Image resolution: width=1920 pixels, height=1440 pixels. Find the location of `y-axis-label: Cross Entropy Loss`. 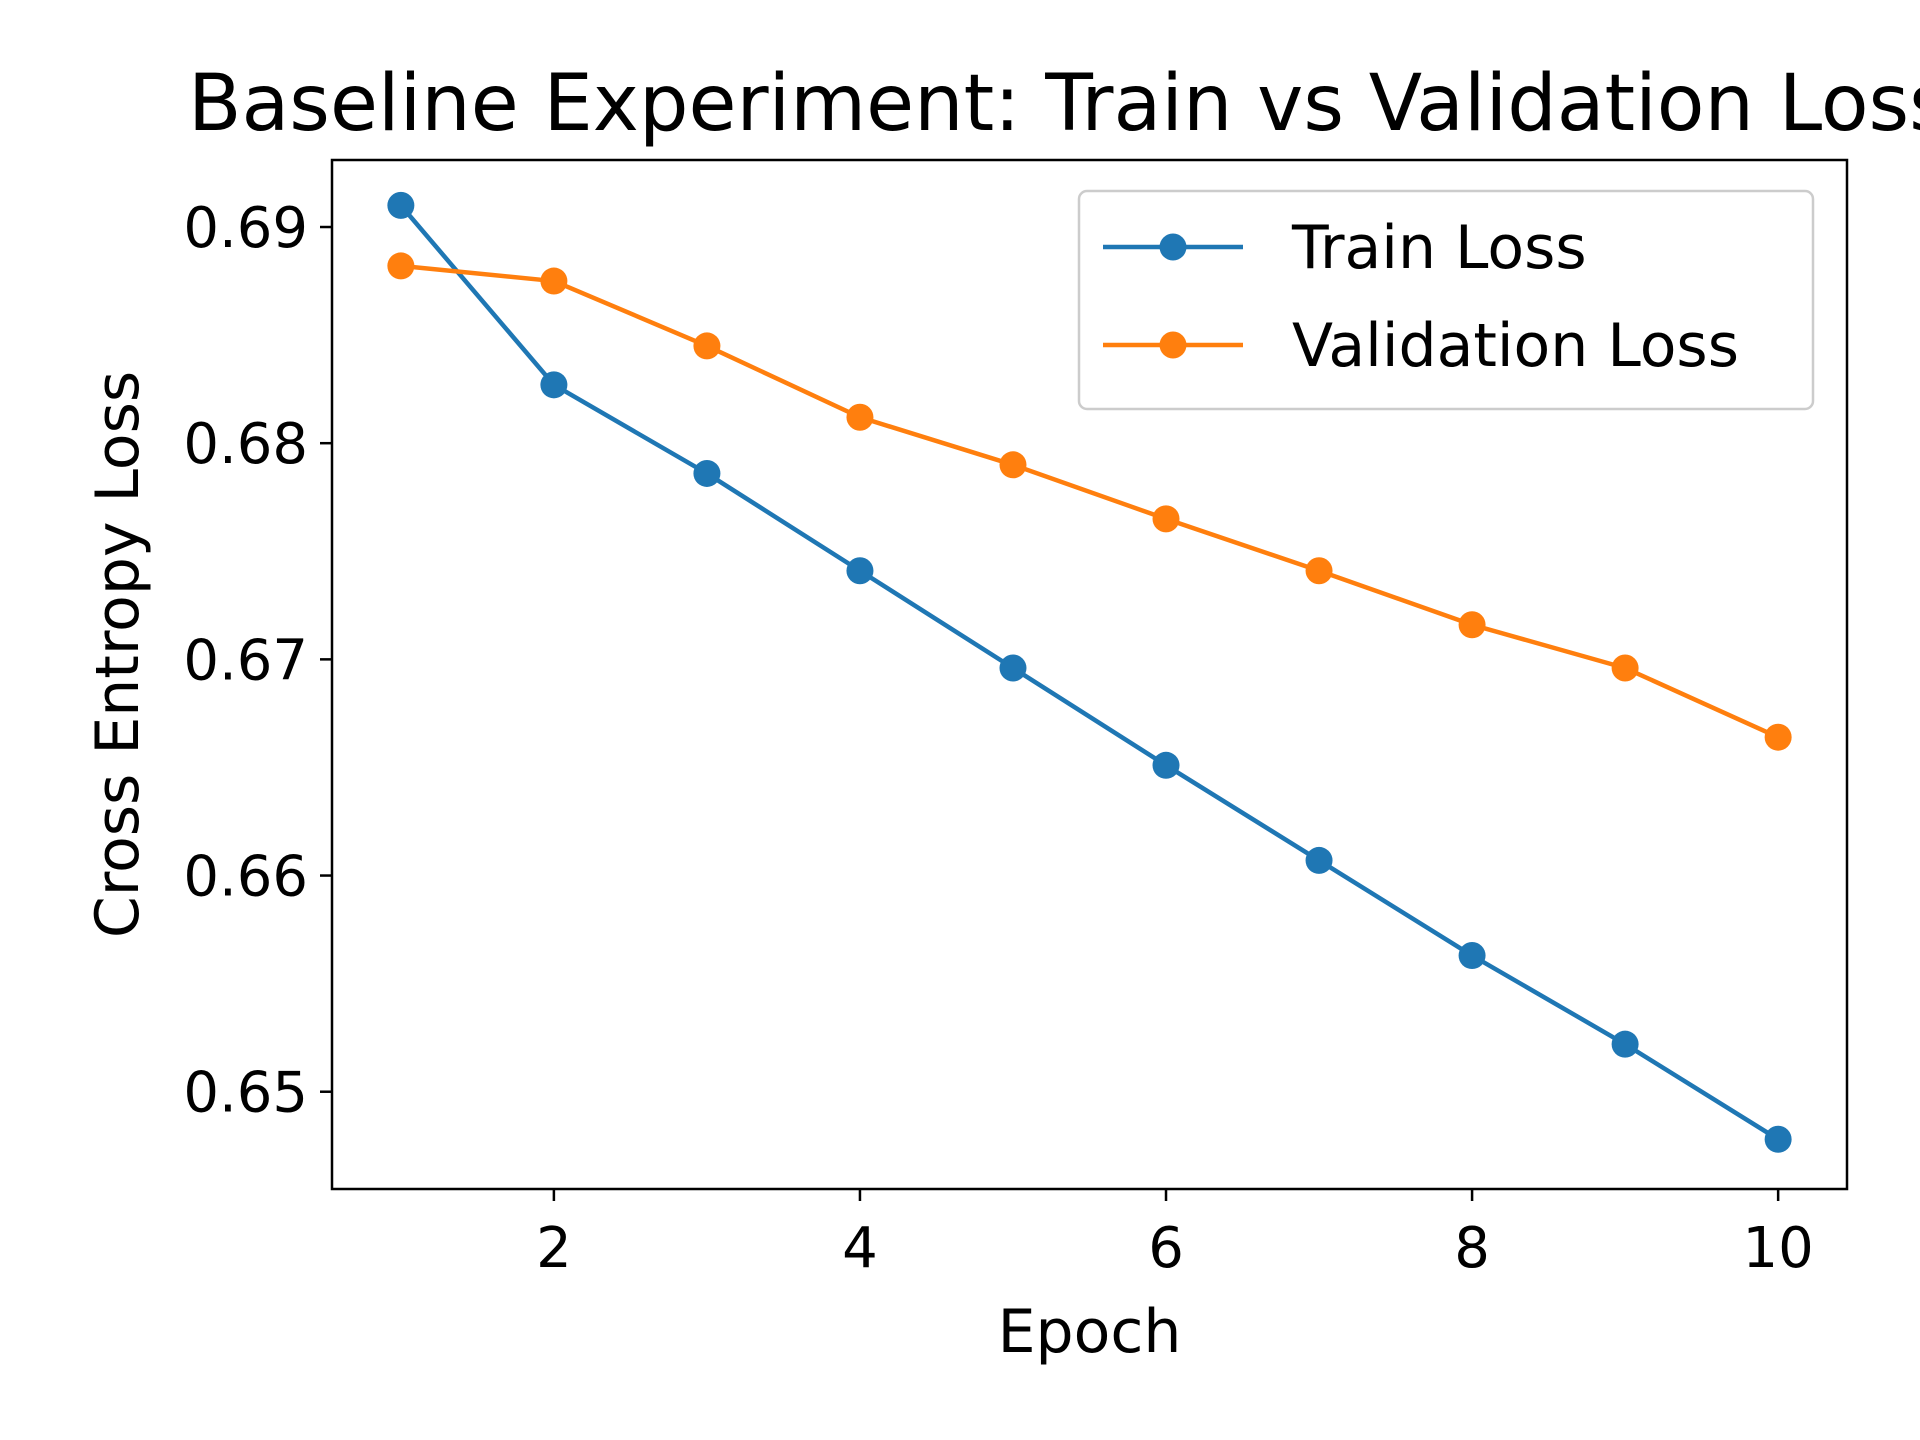

y-axis-label: Cross Entropy Loss is located at coordinates (118, 654).